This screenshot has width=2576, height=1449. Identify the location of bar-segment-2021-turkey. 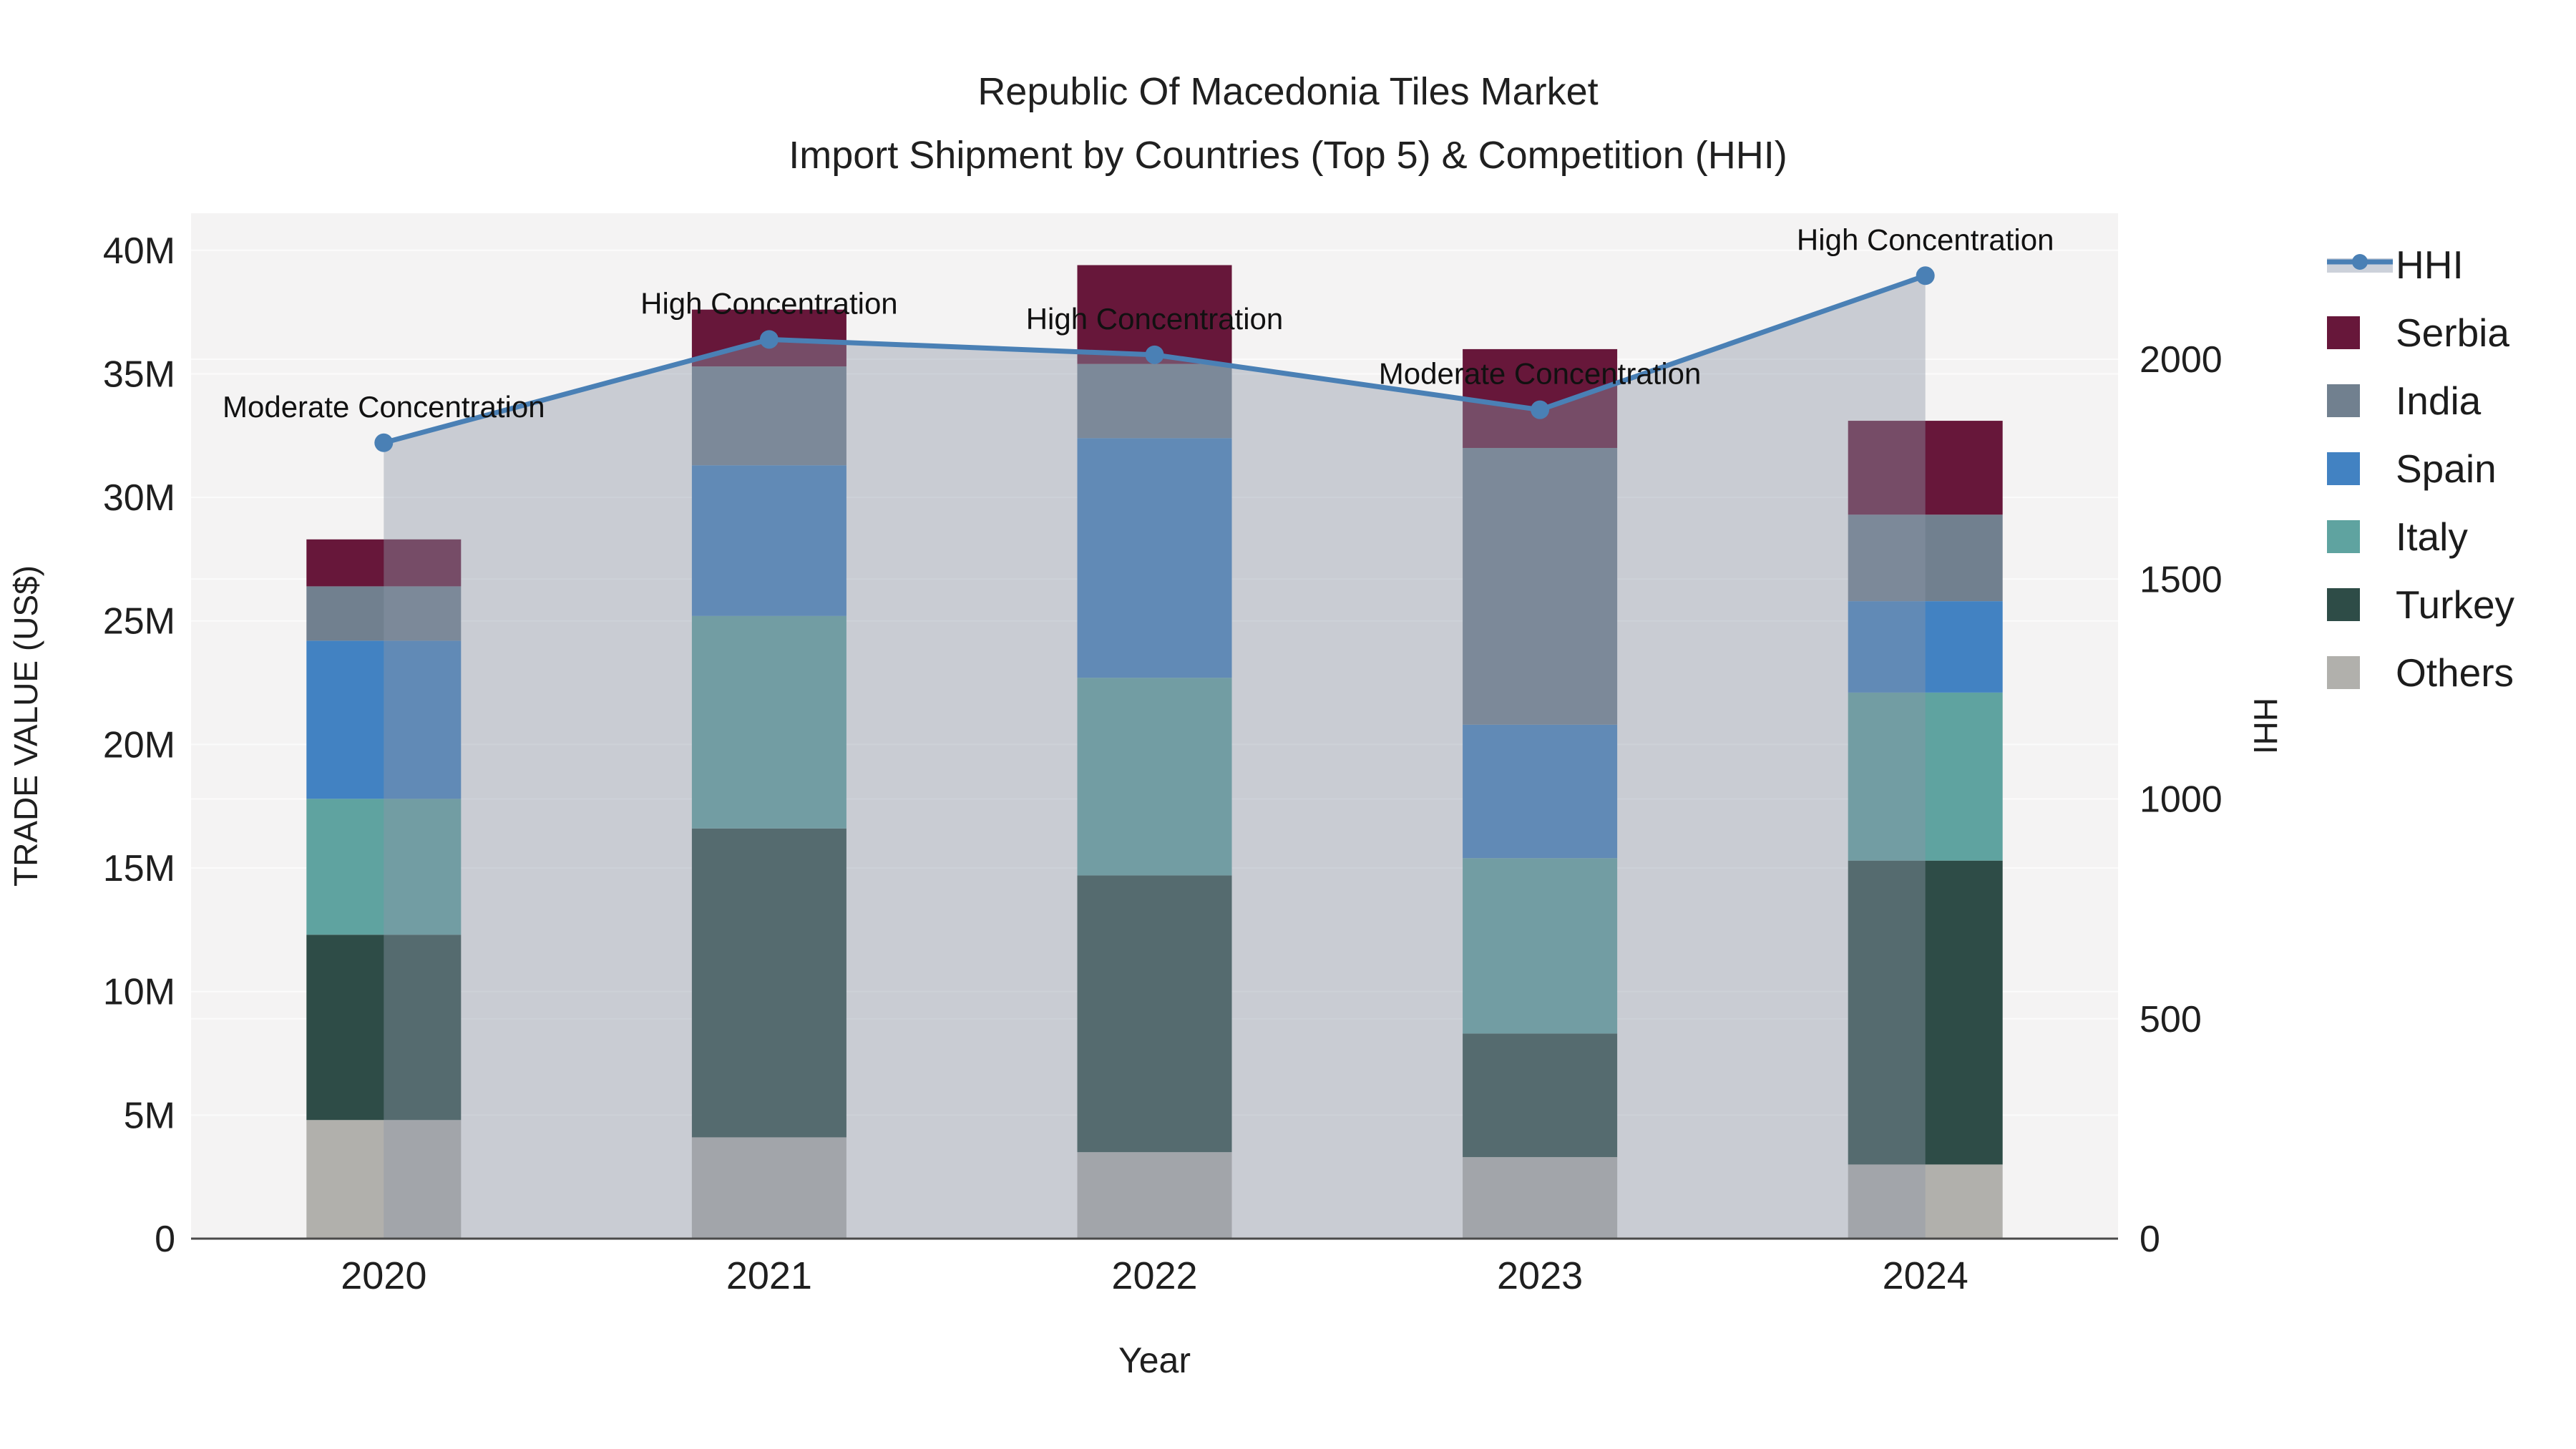
(769, 983).